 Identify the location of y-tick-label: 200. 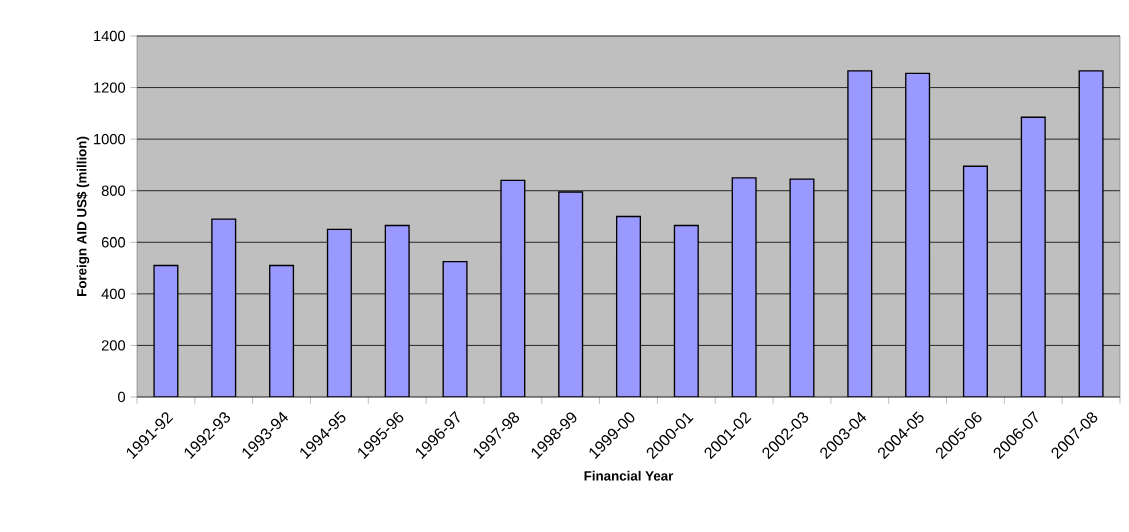
(113, 345).